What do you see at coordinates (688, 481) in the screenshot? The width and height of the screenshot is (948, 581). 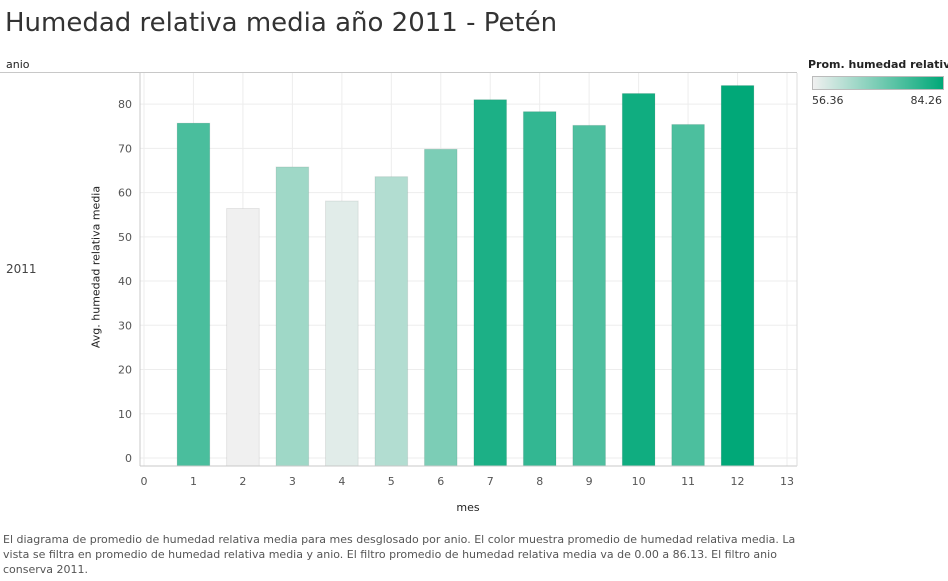 I see `x-tick-label: 11` at bounding box center [688, 481].